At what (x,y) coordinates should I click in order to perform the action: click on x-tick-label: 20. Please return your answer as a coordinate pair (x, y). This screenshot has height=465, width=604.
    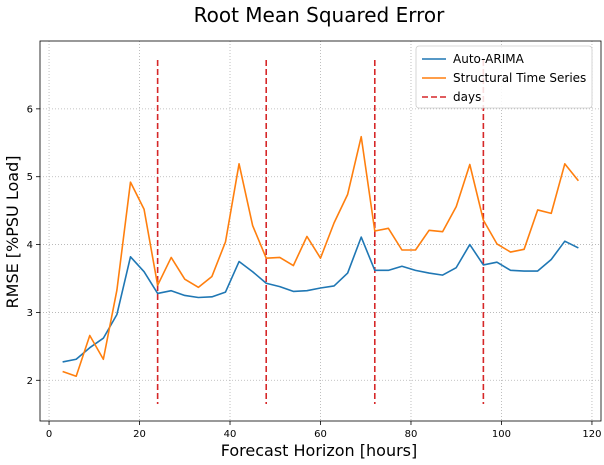
    Looking at the image, I should click on (139, 434).